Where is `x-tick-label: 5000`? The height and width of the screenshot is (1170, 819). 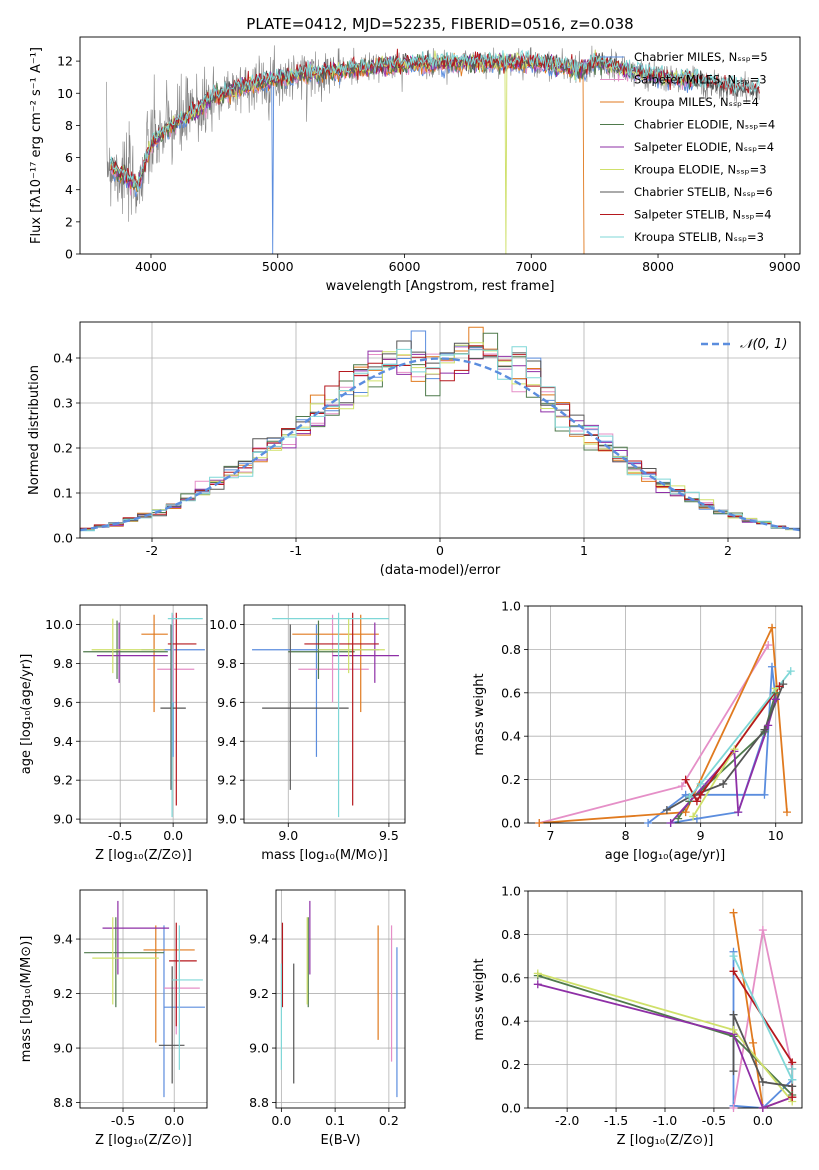
x-tick-label: 5000 is located at coordinates (278, 266).